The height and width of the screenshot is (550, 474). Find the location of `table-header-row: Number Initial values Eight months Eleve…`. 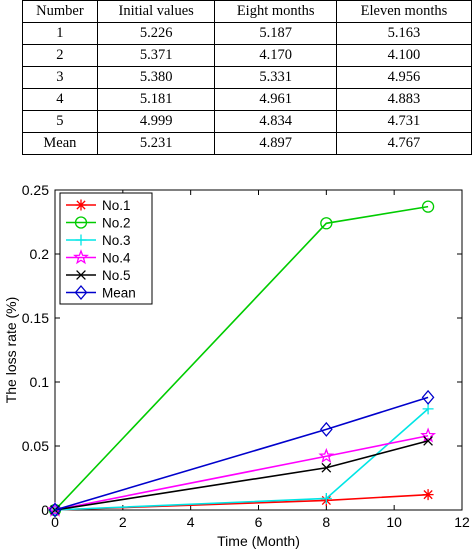

table-header-row: Number Initial values Eight months Eleve… is located at coordinates (247, 11).